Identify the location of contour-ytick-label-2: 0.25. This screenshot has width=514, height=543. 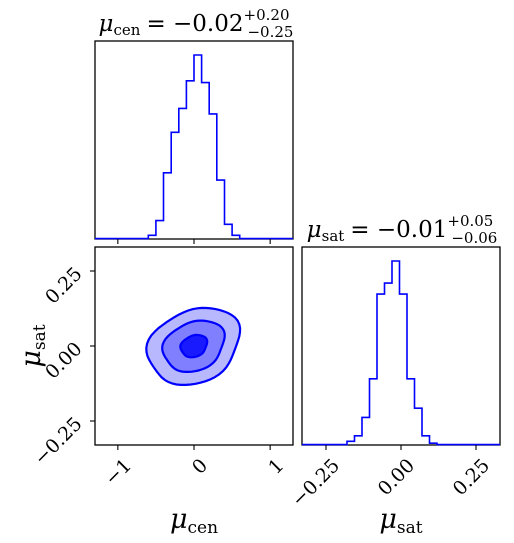
(63, 285).